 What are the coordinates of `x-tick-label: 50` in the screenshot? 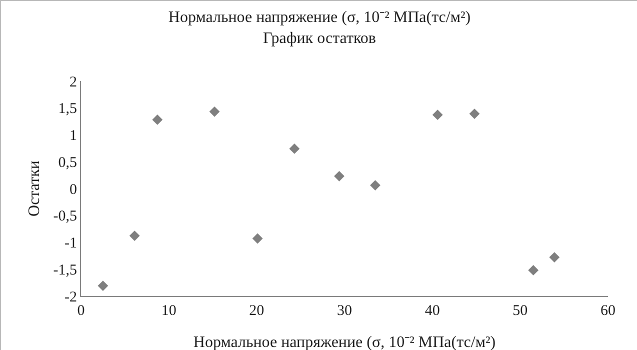 It's located at (520, 311).